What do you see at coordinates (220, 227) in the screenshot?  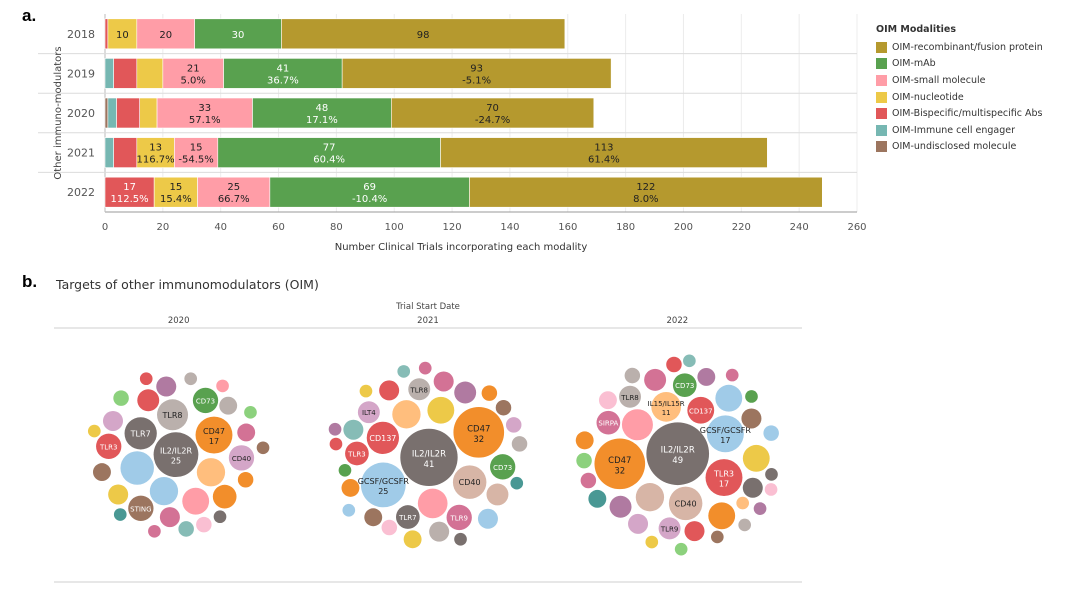 I see `x-tick-label: 40` at bounding box center [220, 227].